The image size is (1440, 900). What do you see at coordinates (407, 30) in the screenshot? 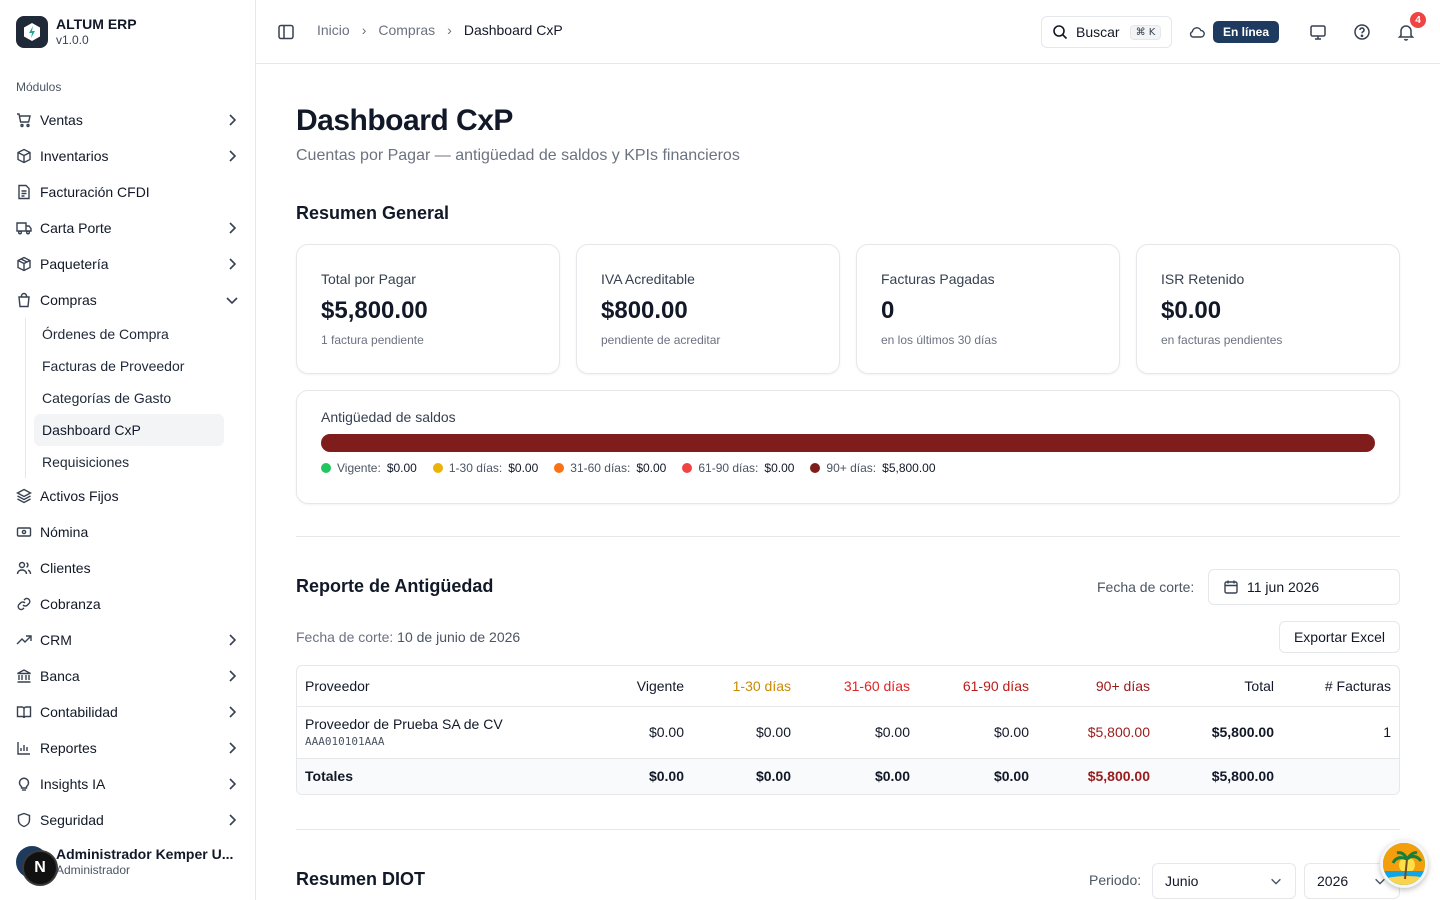
I see `breadcrumb-compras: Compras` at bounding box center [407, 30].